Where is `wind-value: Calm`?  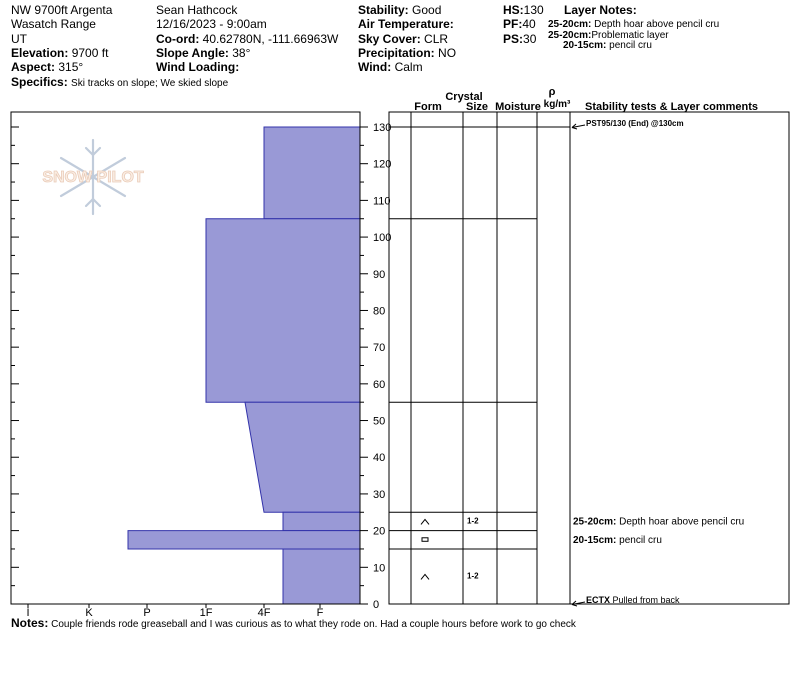
wind-value: Calm is located at coordinates (408, 67).